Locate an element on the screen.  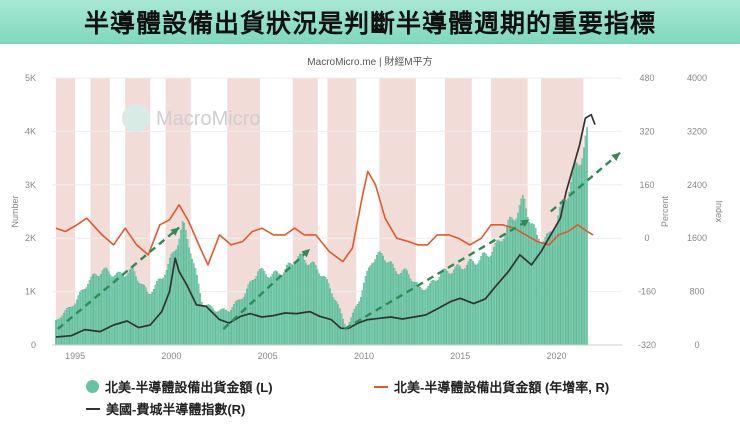
y-left-tick-label: 2K is located at coordinates (30, 238).